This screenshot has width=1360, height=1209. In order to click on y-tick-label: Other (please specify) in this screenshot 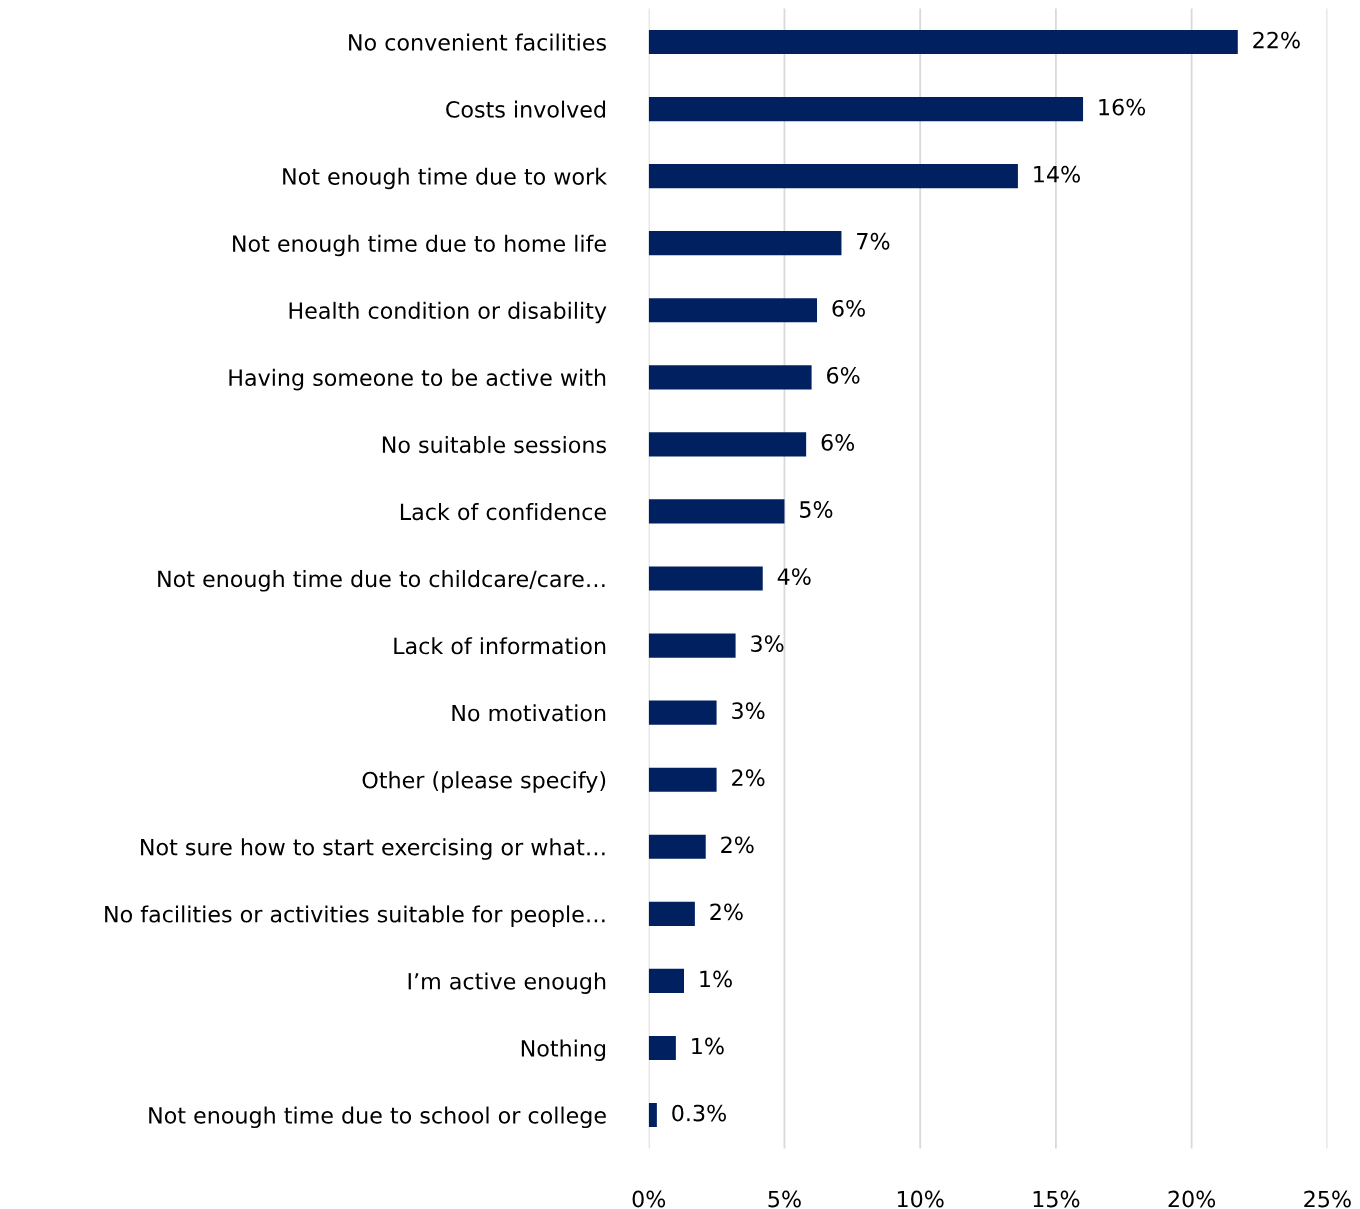, I will do `click(484, 782)`.